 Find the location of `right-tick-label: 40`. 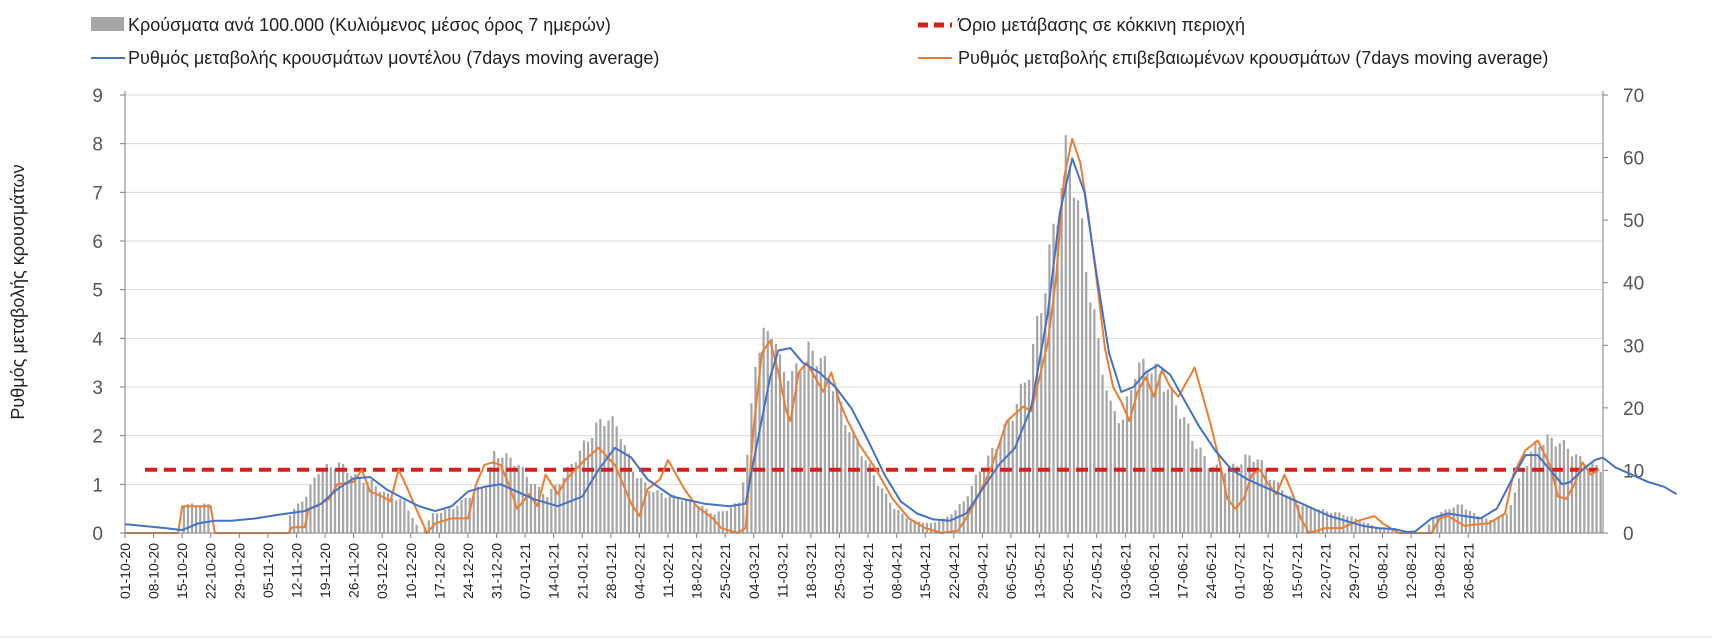

right-tick-label: 40 is located at coordinates (1633, 284).